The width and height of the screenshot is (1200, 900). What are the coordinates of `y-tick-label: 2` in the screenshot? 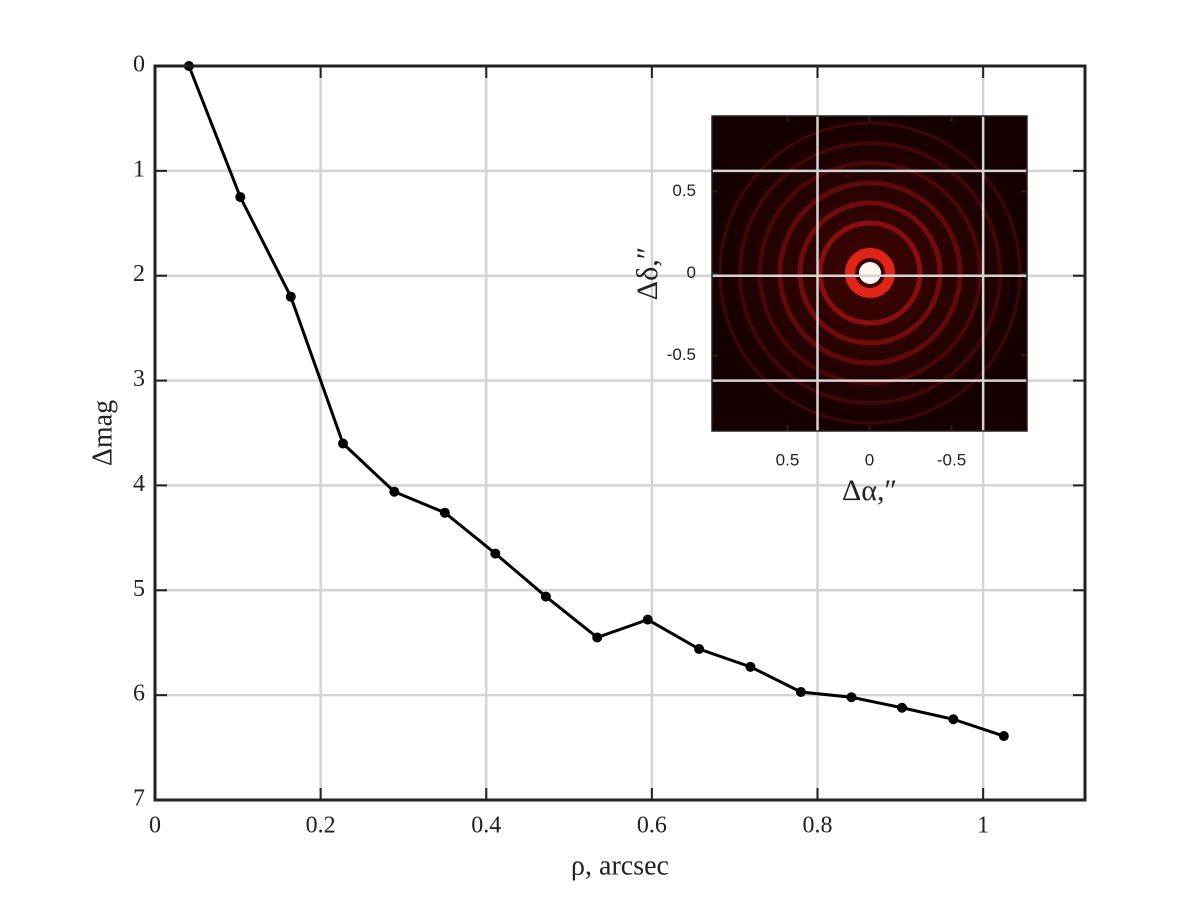 It's located at (139, 274).